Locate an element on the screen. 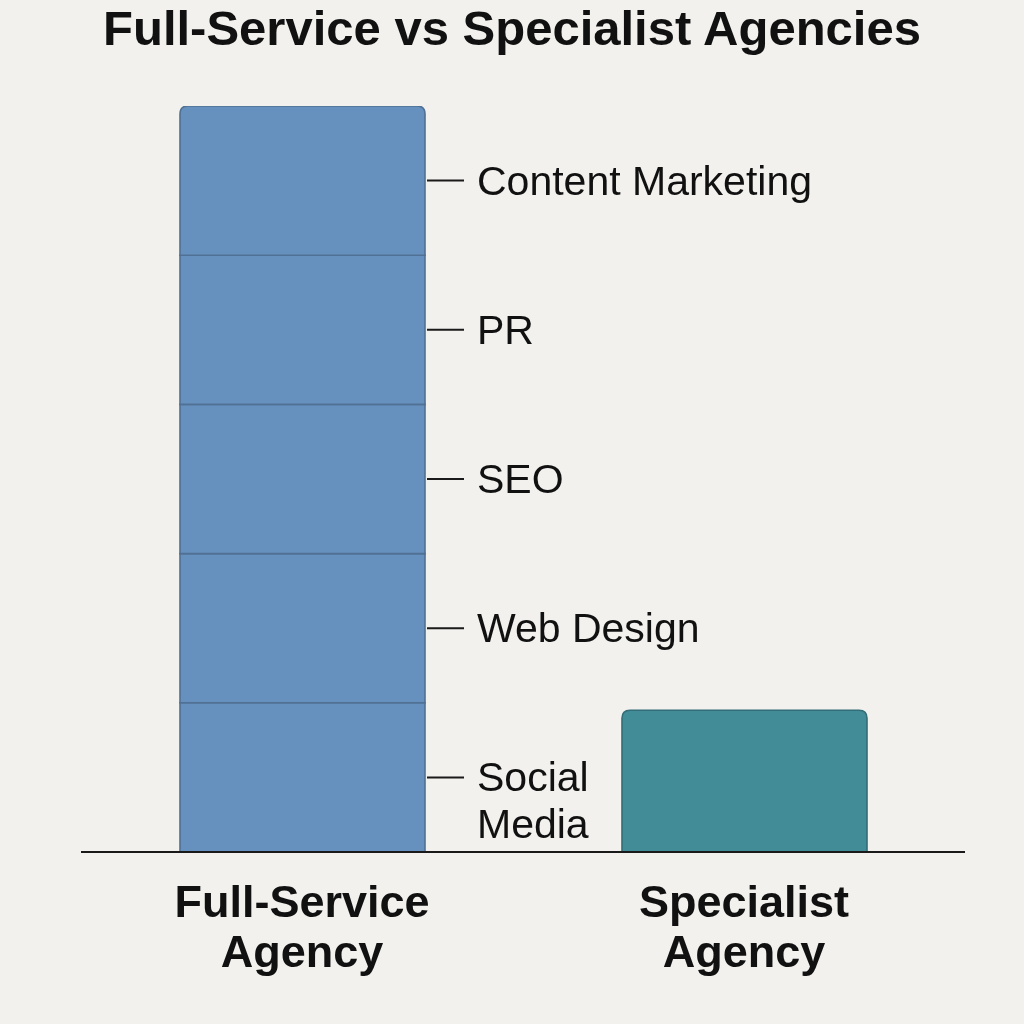  series-label: Web Design is located at coordinates (588, 628).